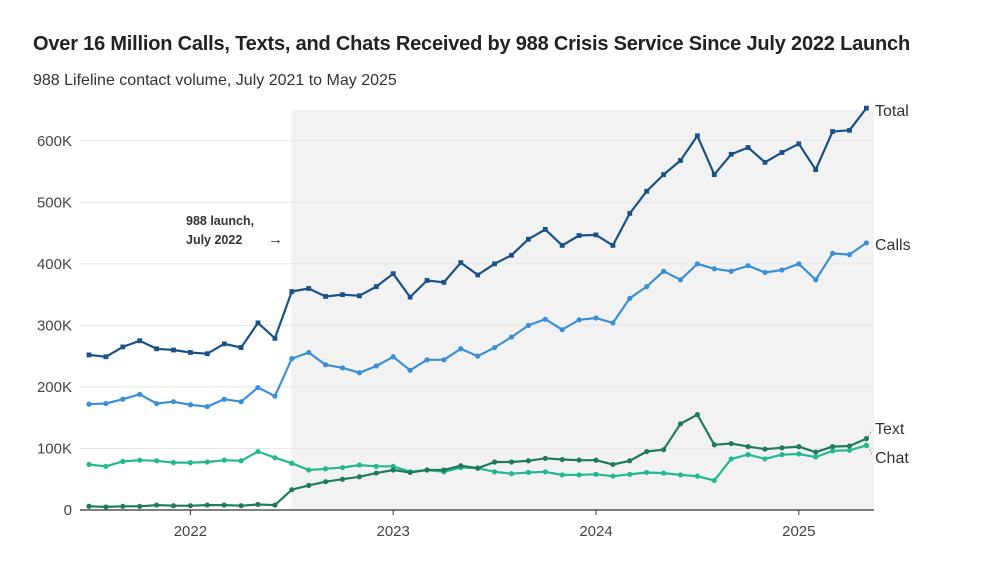  I want to click on x-tick-label: 2024, so click(595, 531).